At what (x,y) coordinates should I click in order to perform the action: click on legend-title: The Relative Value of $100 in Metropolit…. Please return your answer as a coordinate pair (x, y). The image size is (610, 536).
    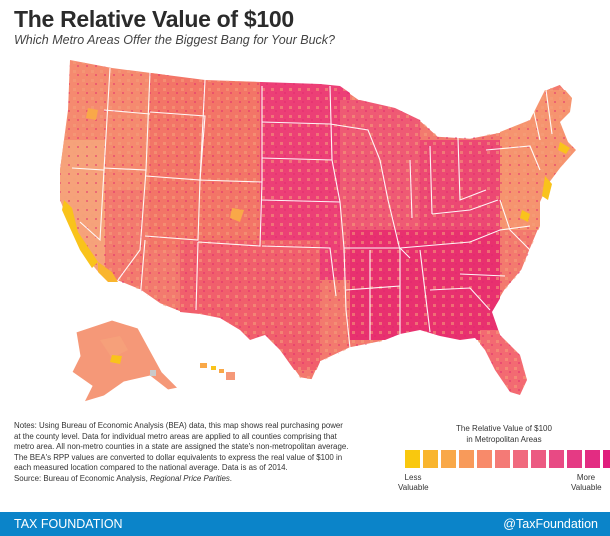
    Looking at the image, I should click on (504, 434).